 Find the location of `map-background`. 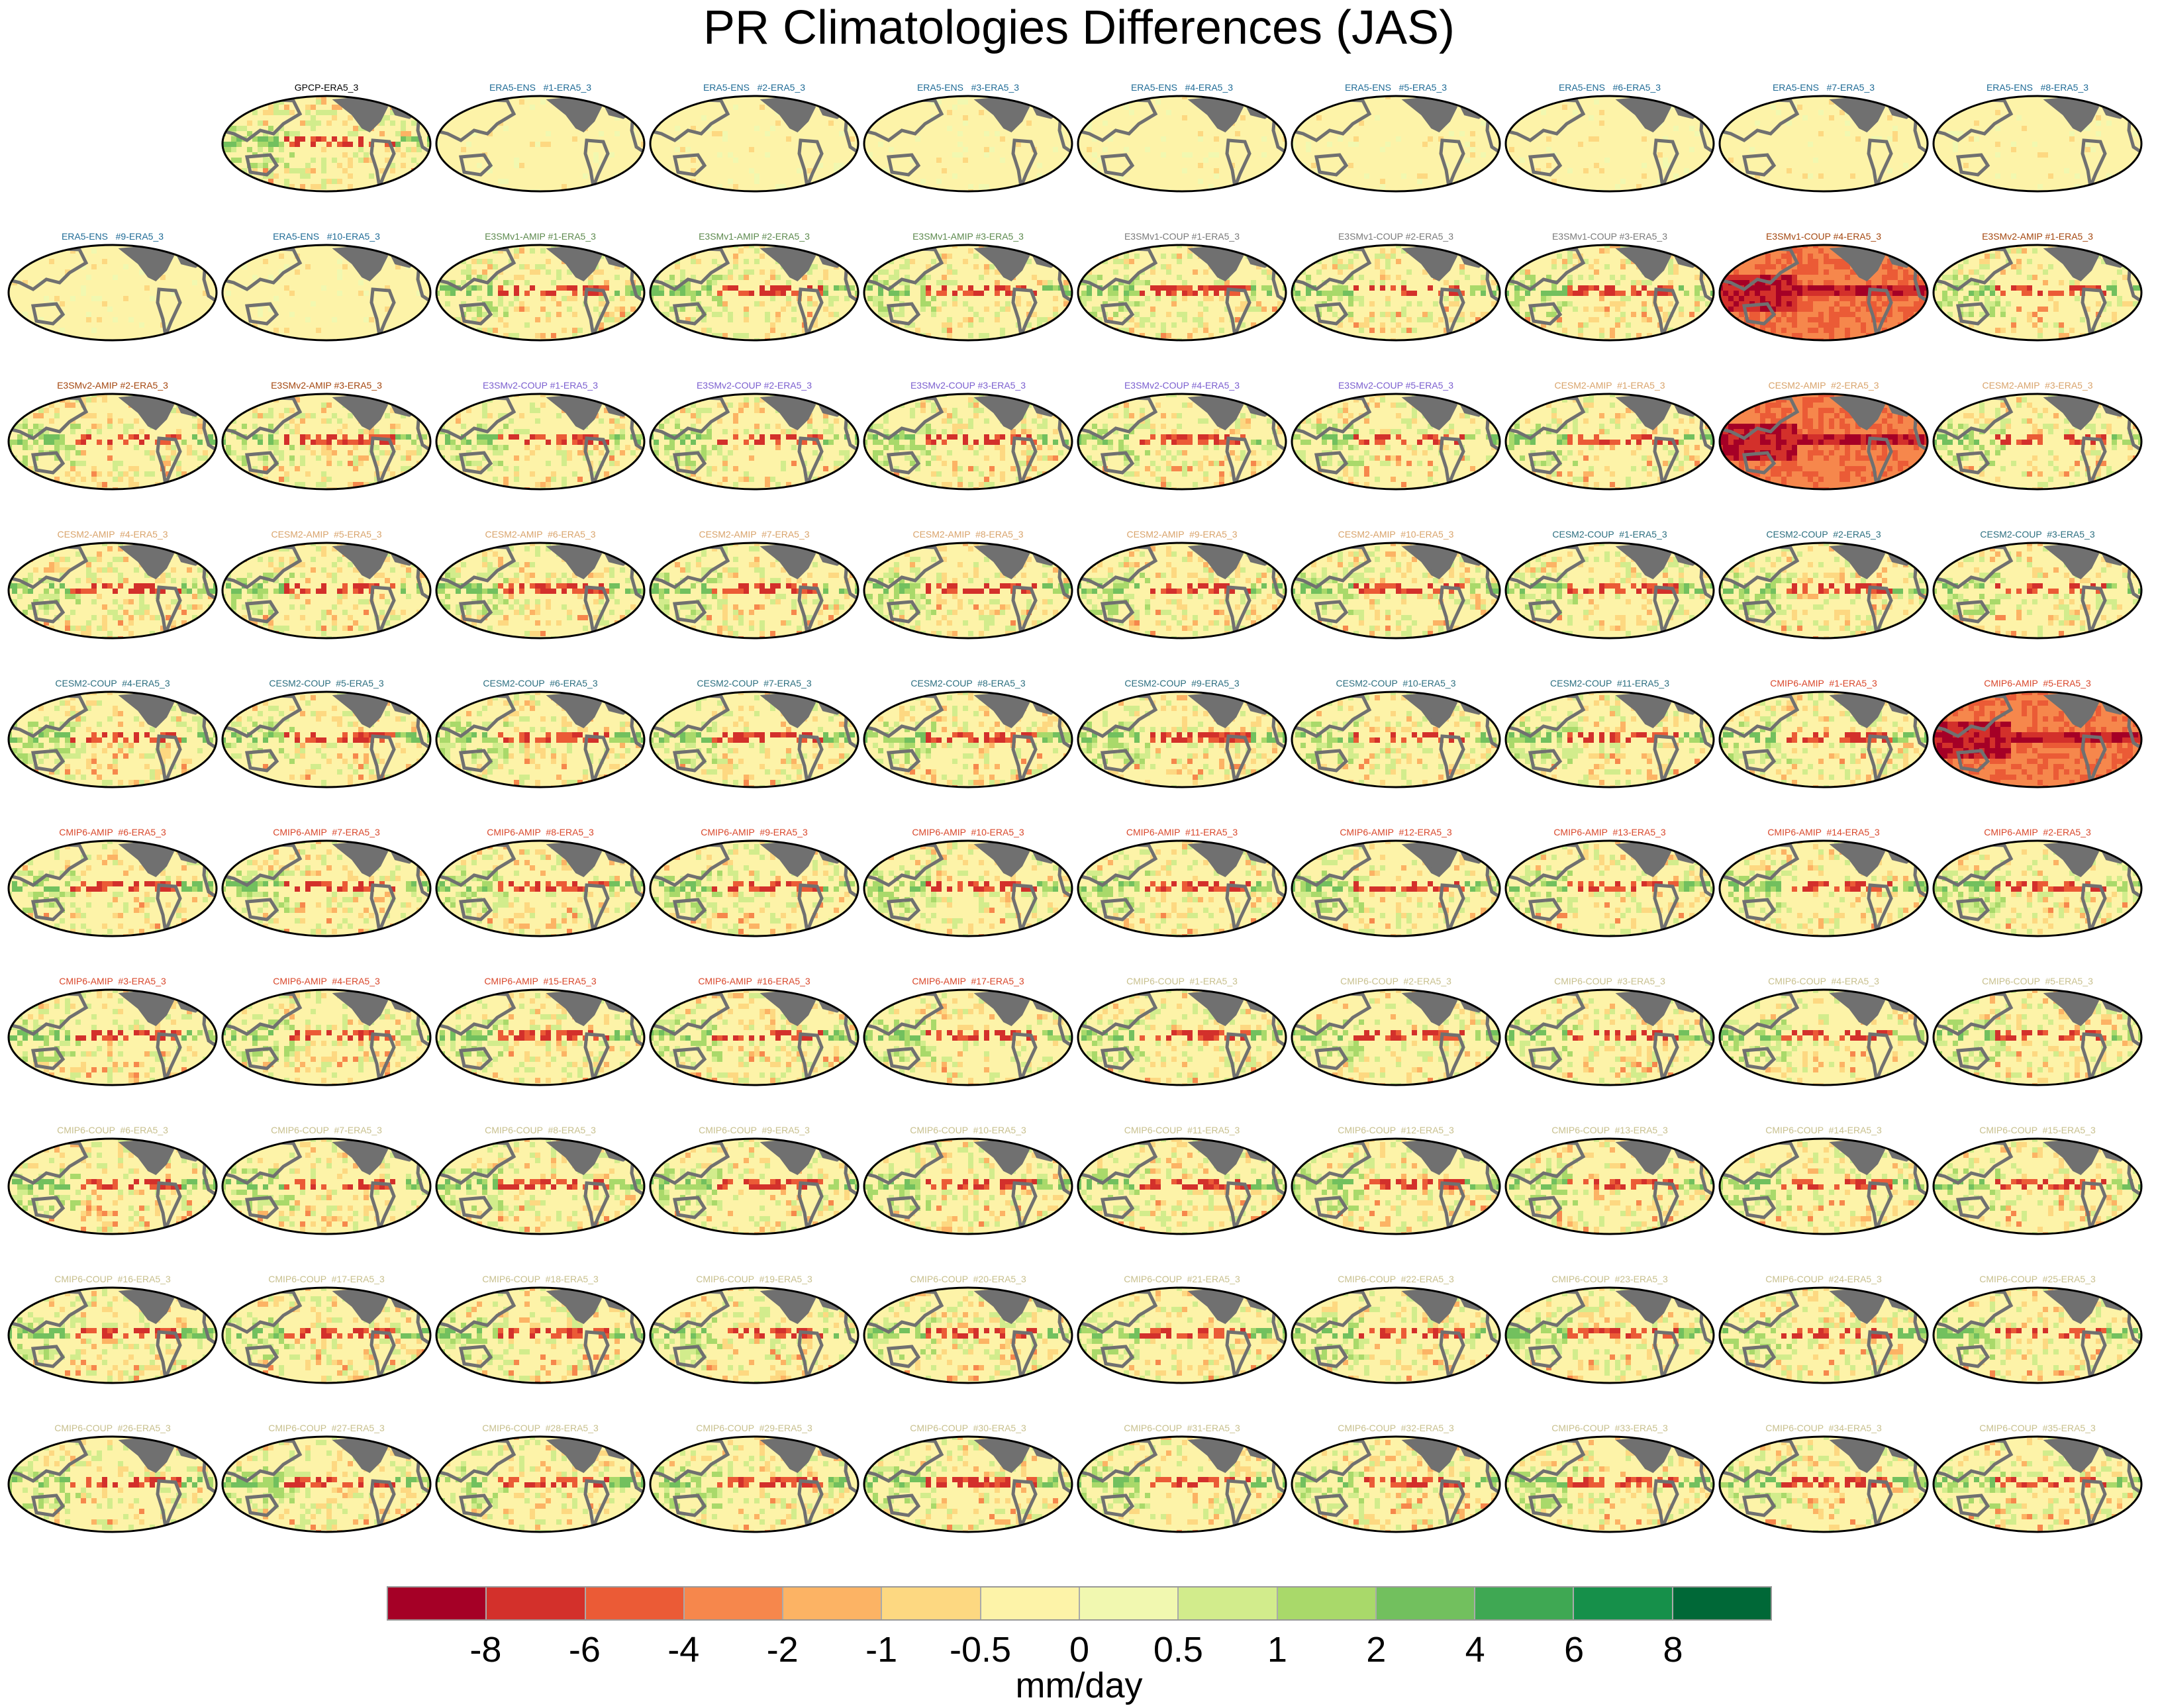

map-background is located at coordinates (1610, 143).